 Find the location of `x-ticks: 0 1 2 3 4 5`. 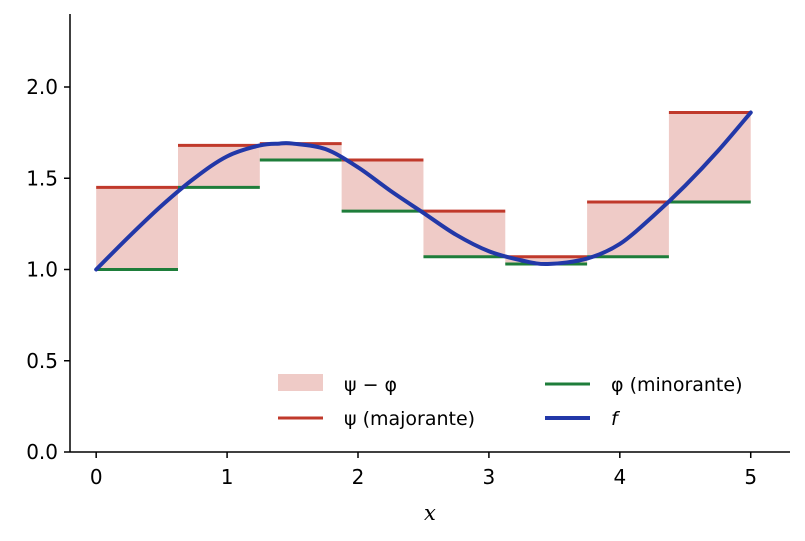

x-ticks: 0 1 2 3 4 5 is located at coordinates (423, 470).